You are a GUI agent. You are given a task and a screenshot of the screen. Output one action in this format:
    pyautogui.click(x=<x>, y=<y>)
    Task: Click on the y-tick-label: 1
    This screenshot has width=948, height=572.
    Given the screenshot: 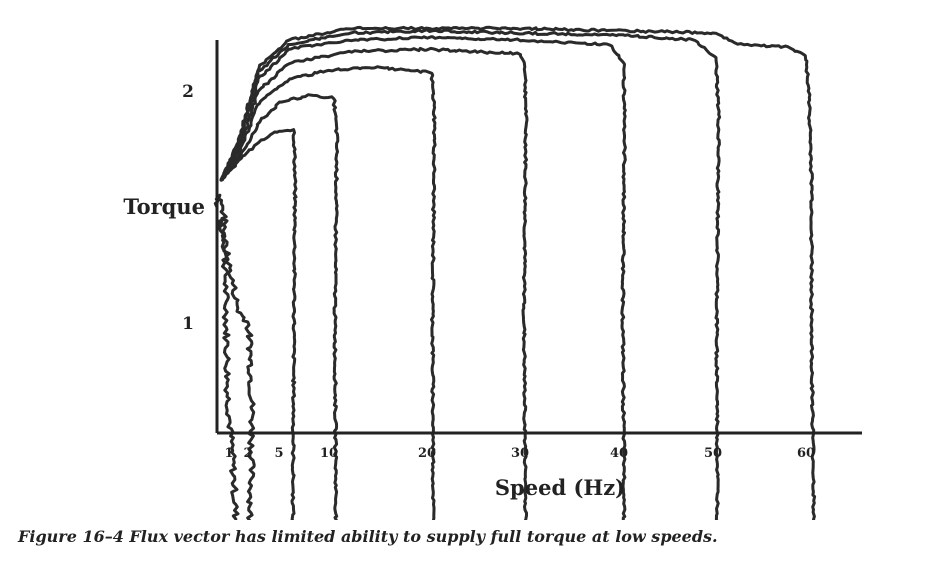 What is the action you would take?
    pyautogui.click(x=188, y=324)
    